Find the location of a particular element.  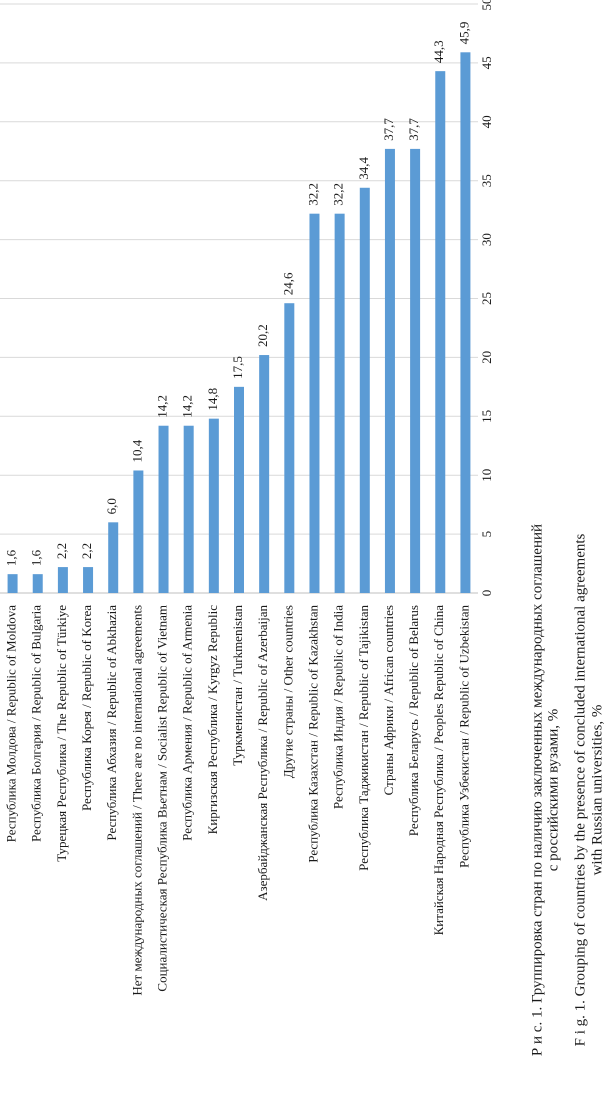

x-tick-label: 25 is located at coordinates (486, 298).